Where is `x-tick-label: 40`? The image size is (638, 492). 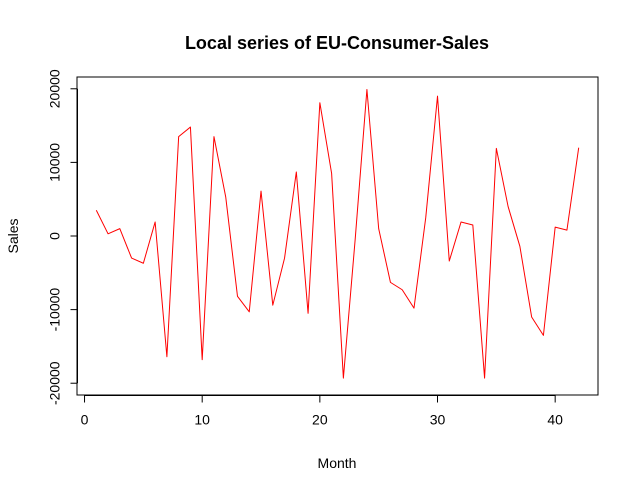 x-tick-label: 40 is located at coordinates (555, 420).